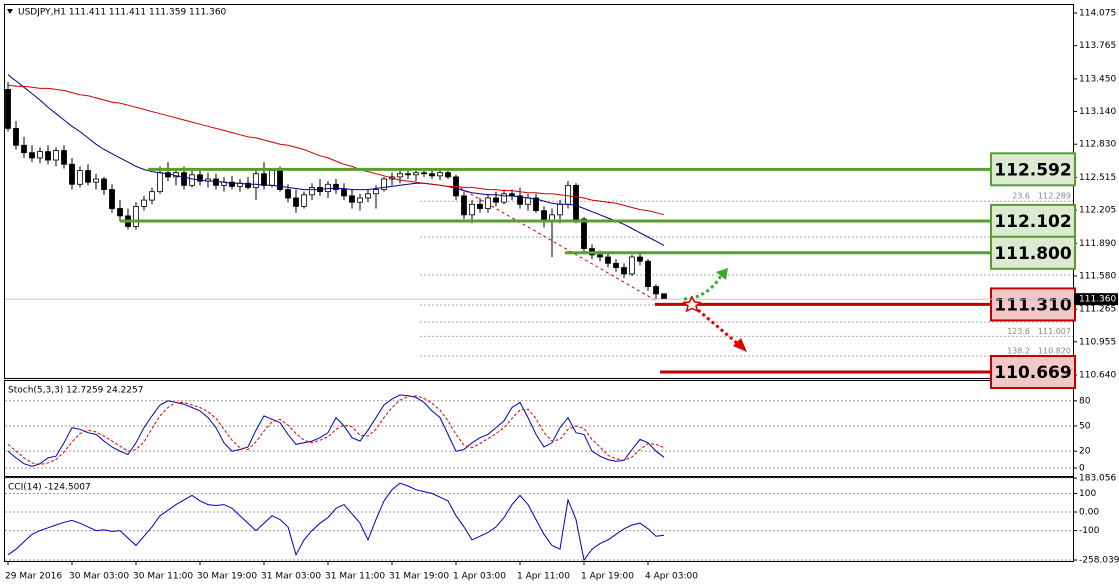 The height and width of the screenshot is (588, 1119). What do you see at coordinates (1097, 244) in the screenshot?
I see `y-tick-label: 111.890` at bounding box center [1097, 244].